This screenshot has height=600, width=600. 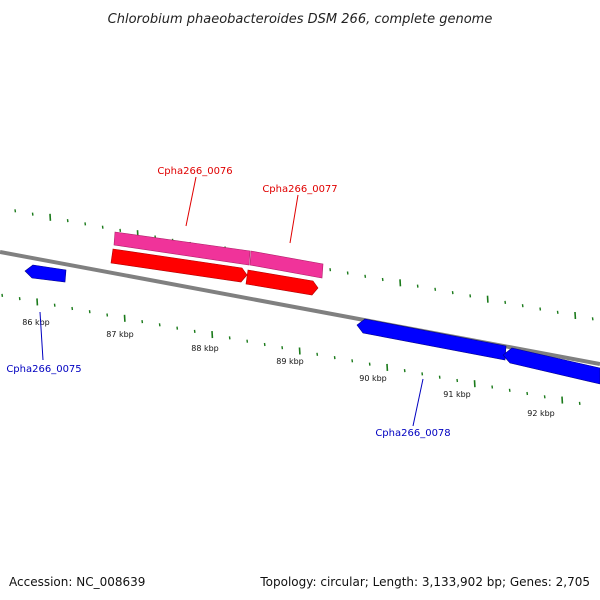 What do you see at coordinates (205, 348) in the screenshot?
I see `scale-label: 88 kbp` at bounding box center [205, 348].